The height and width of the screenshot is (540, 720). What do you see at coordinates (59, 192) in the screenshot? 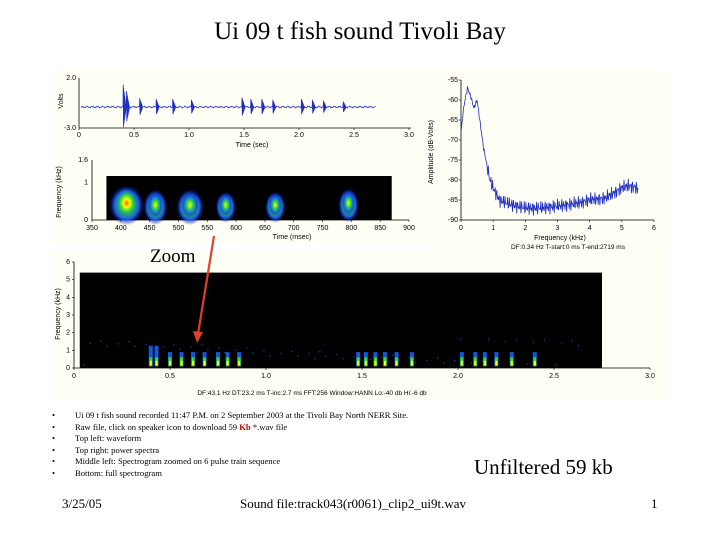
I see `spectrogram-zoom-ylabel: Frequency (kHz)` at bounding box center [59, 192].